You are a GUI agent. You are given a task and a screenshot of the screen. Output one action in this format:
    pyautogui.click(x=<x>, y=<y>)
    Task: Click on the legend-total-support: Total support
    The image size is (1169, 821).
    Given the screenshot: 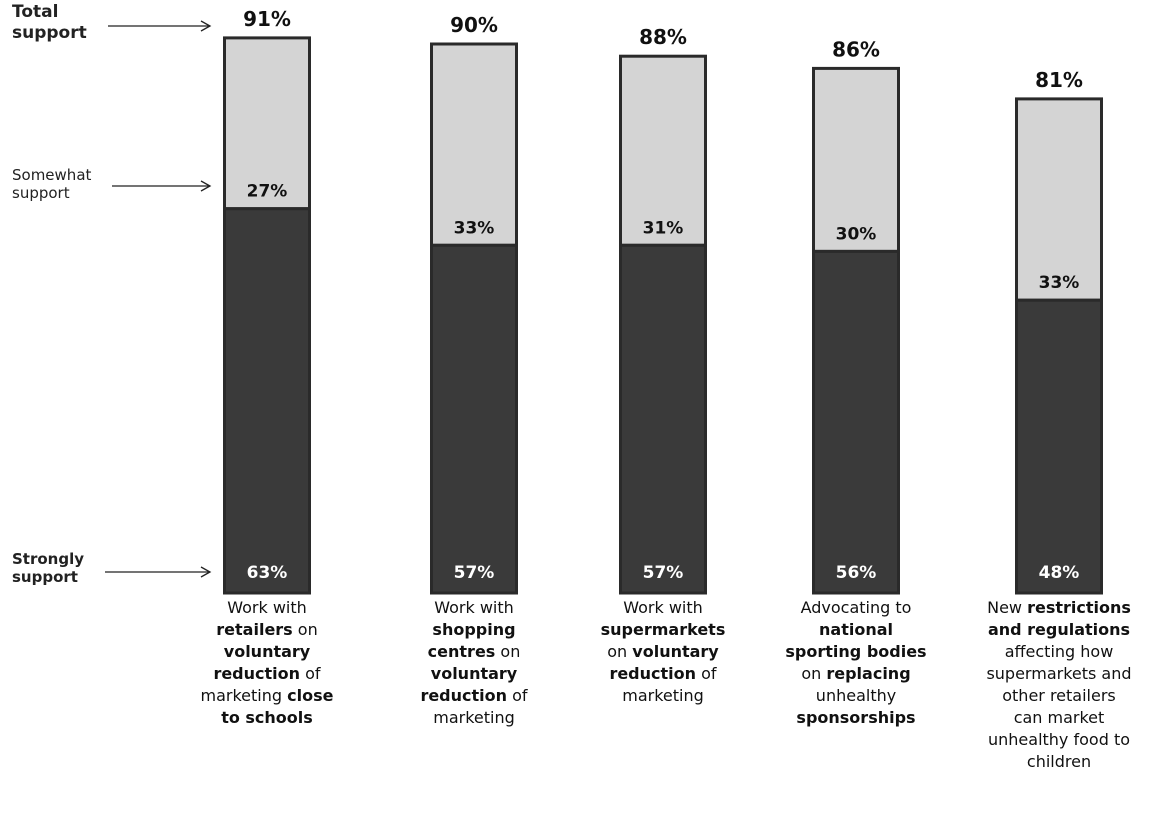 What is the action you would take?
    pyautogui.click(x=49, y=23)
    